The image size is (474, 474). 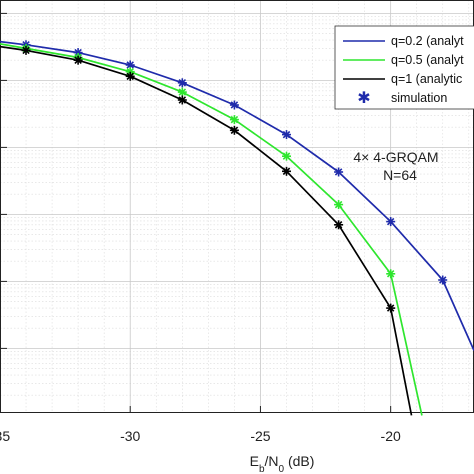 I want to click on legend-entry-q05: q=0.5 (analyt, so click(x=403, y=60).